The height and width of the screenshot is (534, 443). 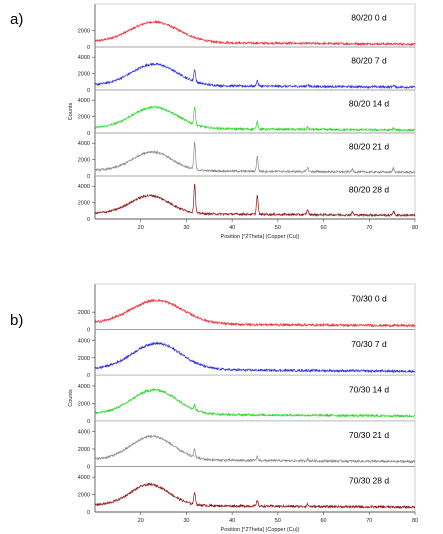 What do you see at coordinates (369, 103) in the screenshot?
I see `series-label: 80/20 14 d` at bounding box center [369, 103].